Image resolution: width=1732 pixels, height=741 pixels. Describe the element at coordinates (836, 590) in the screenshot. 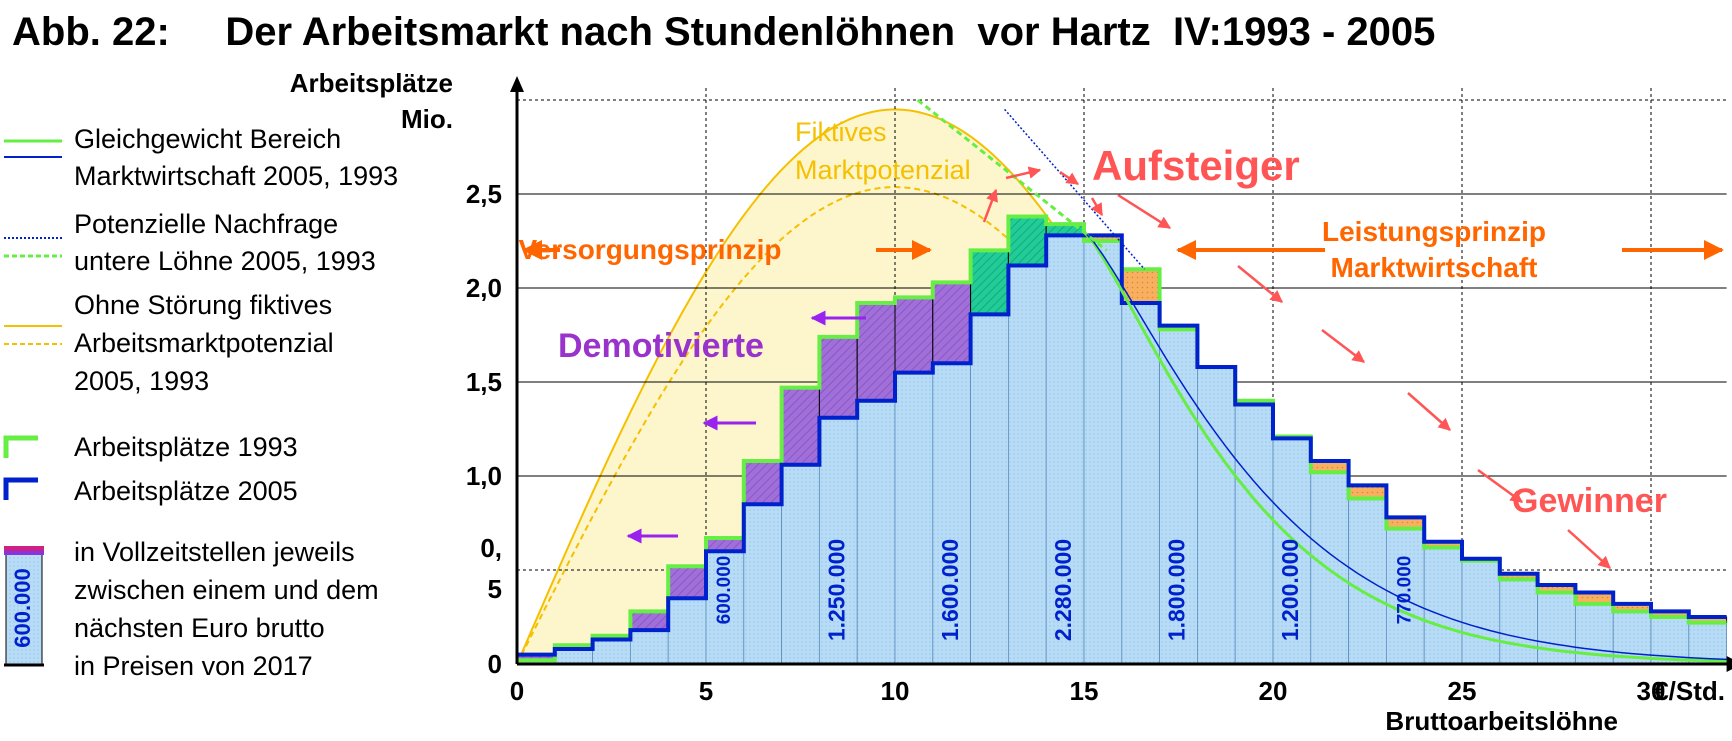

I see `bar-value-label: 1.250.000` at that location.